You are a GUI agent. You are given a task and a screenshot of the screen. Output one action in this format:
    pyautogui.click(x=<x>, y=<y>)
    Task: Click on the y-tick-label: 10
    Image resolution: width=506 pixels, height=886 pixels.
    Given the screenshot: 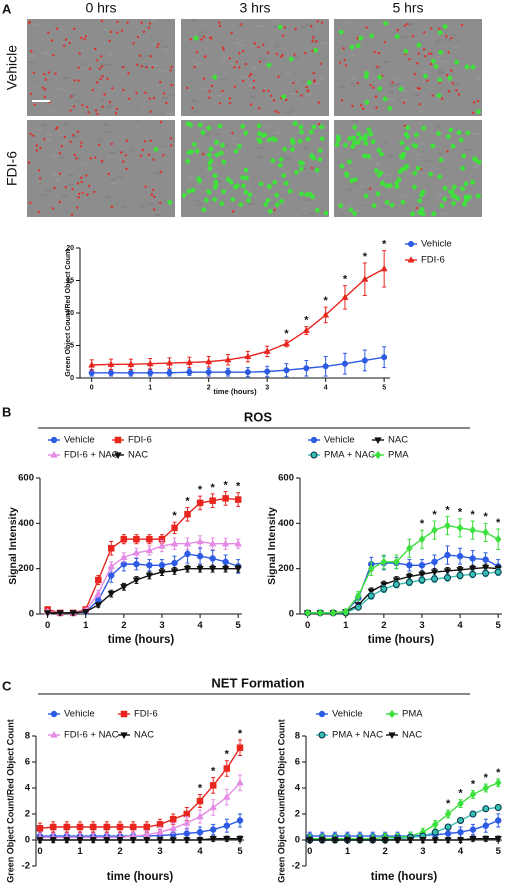 What is the action you would take?
    pyautogui.click(x=70, y=313)
    